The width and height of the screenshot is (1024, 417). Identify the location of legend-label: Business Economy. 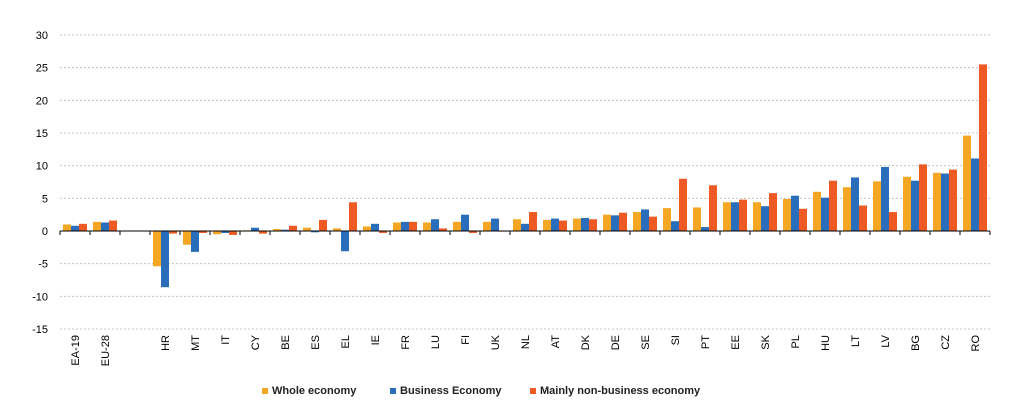
(451, 391).